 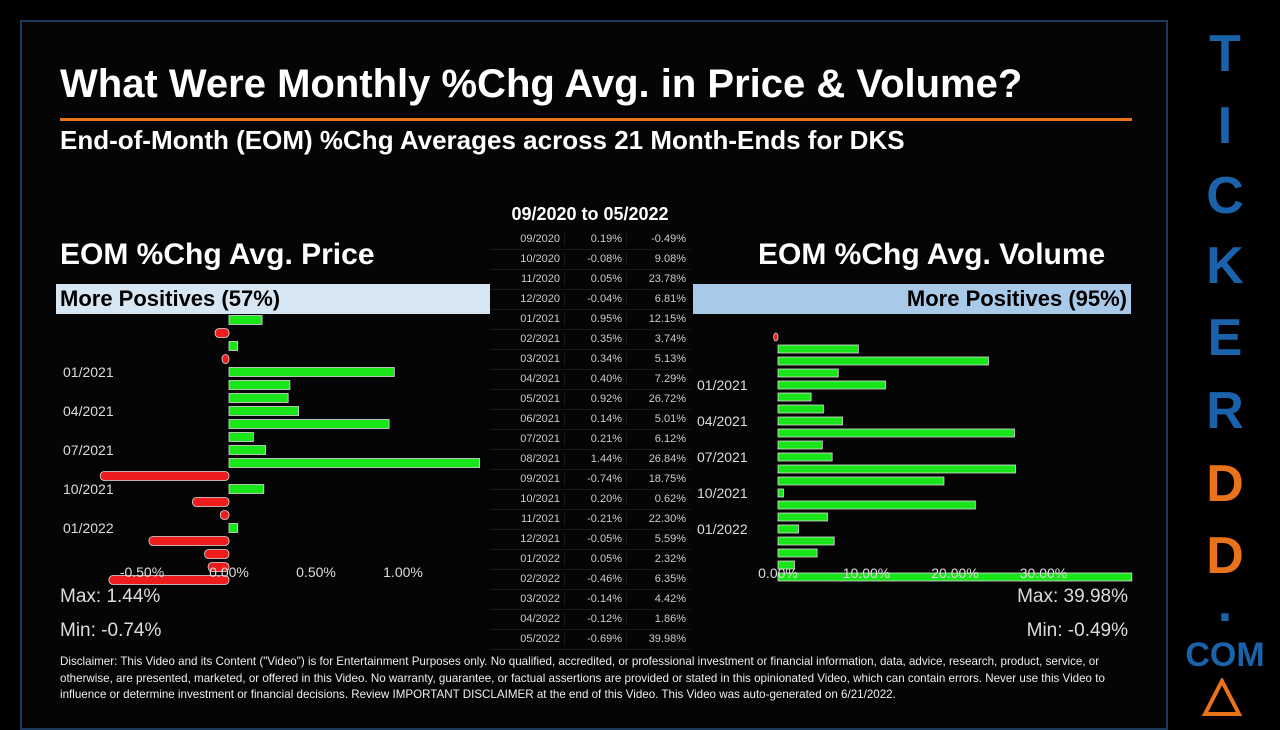 I want to click on bar-02/2022, so click(x=189, y=541).